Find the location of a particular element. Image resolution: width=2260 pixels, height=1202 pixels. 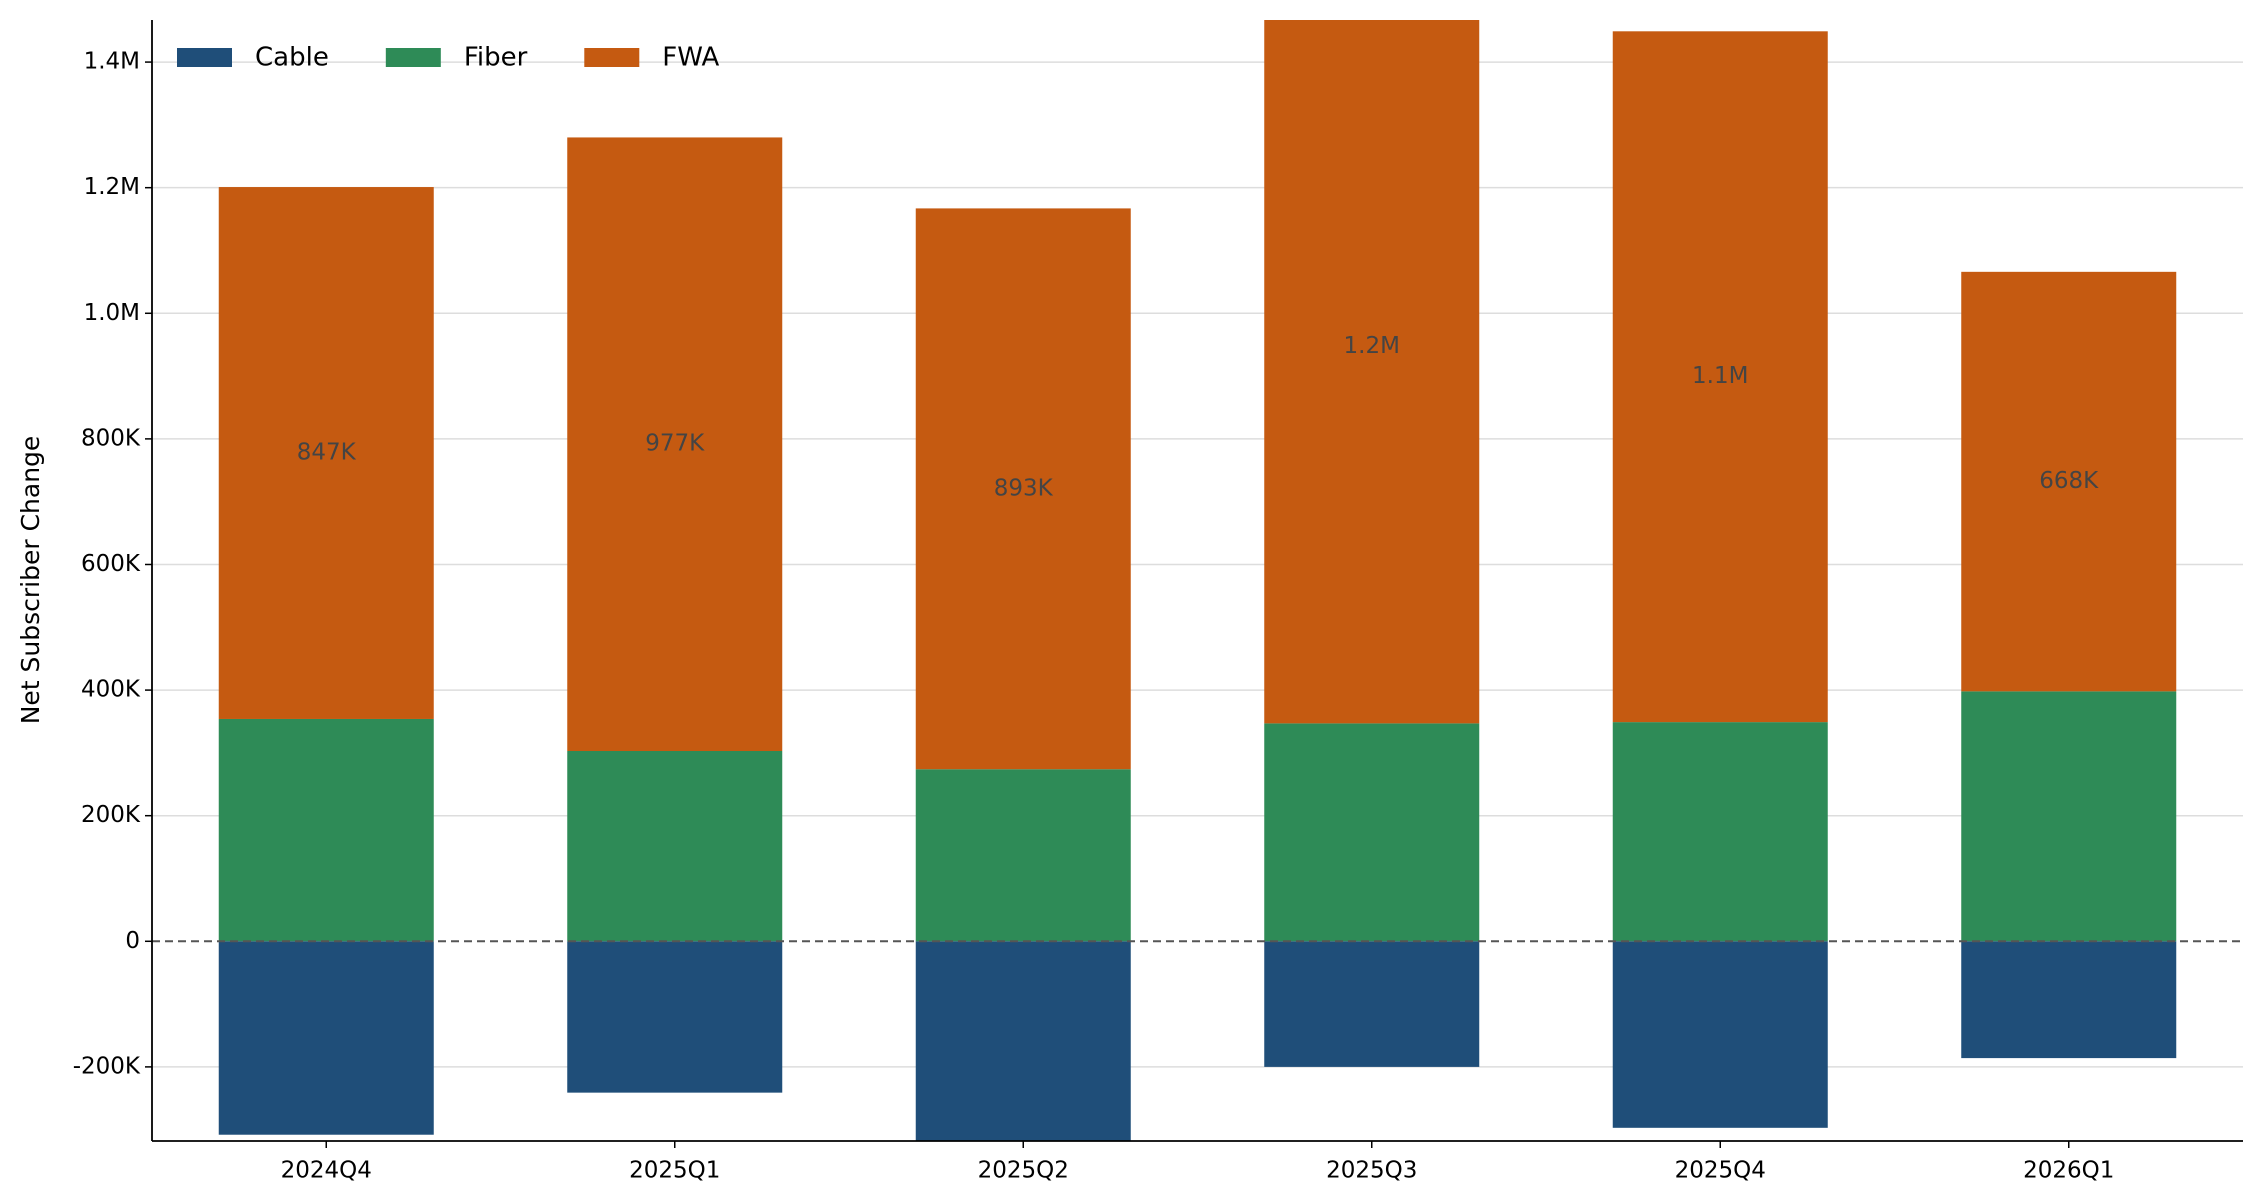

x-tick-label: 2024Q4 is located at coordinates (326, 1171).